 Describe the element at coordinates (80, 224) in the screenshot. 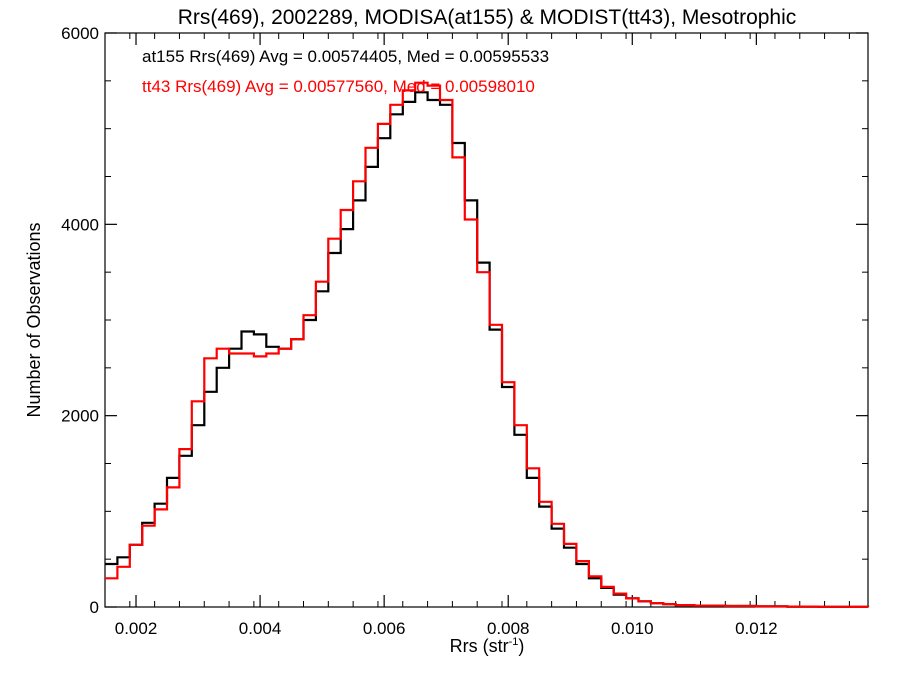

I see `y-tick-label: 4000` at that location.